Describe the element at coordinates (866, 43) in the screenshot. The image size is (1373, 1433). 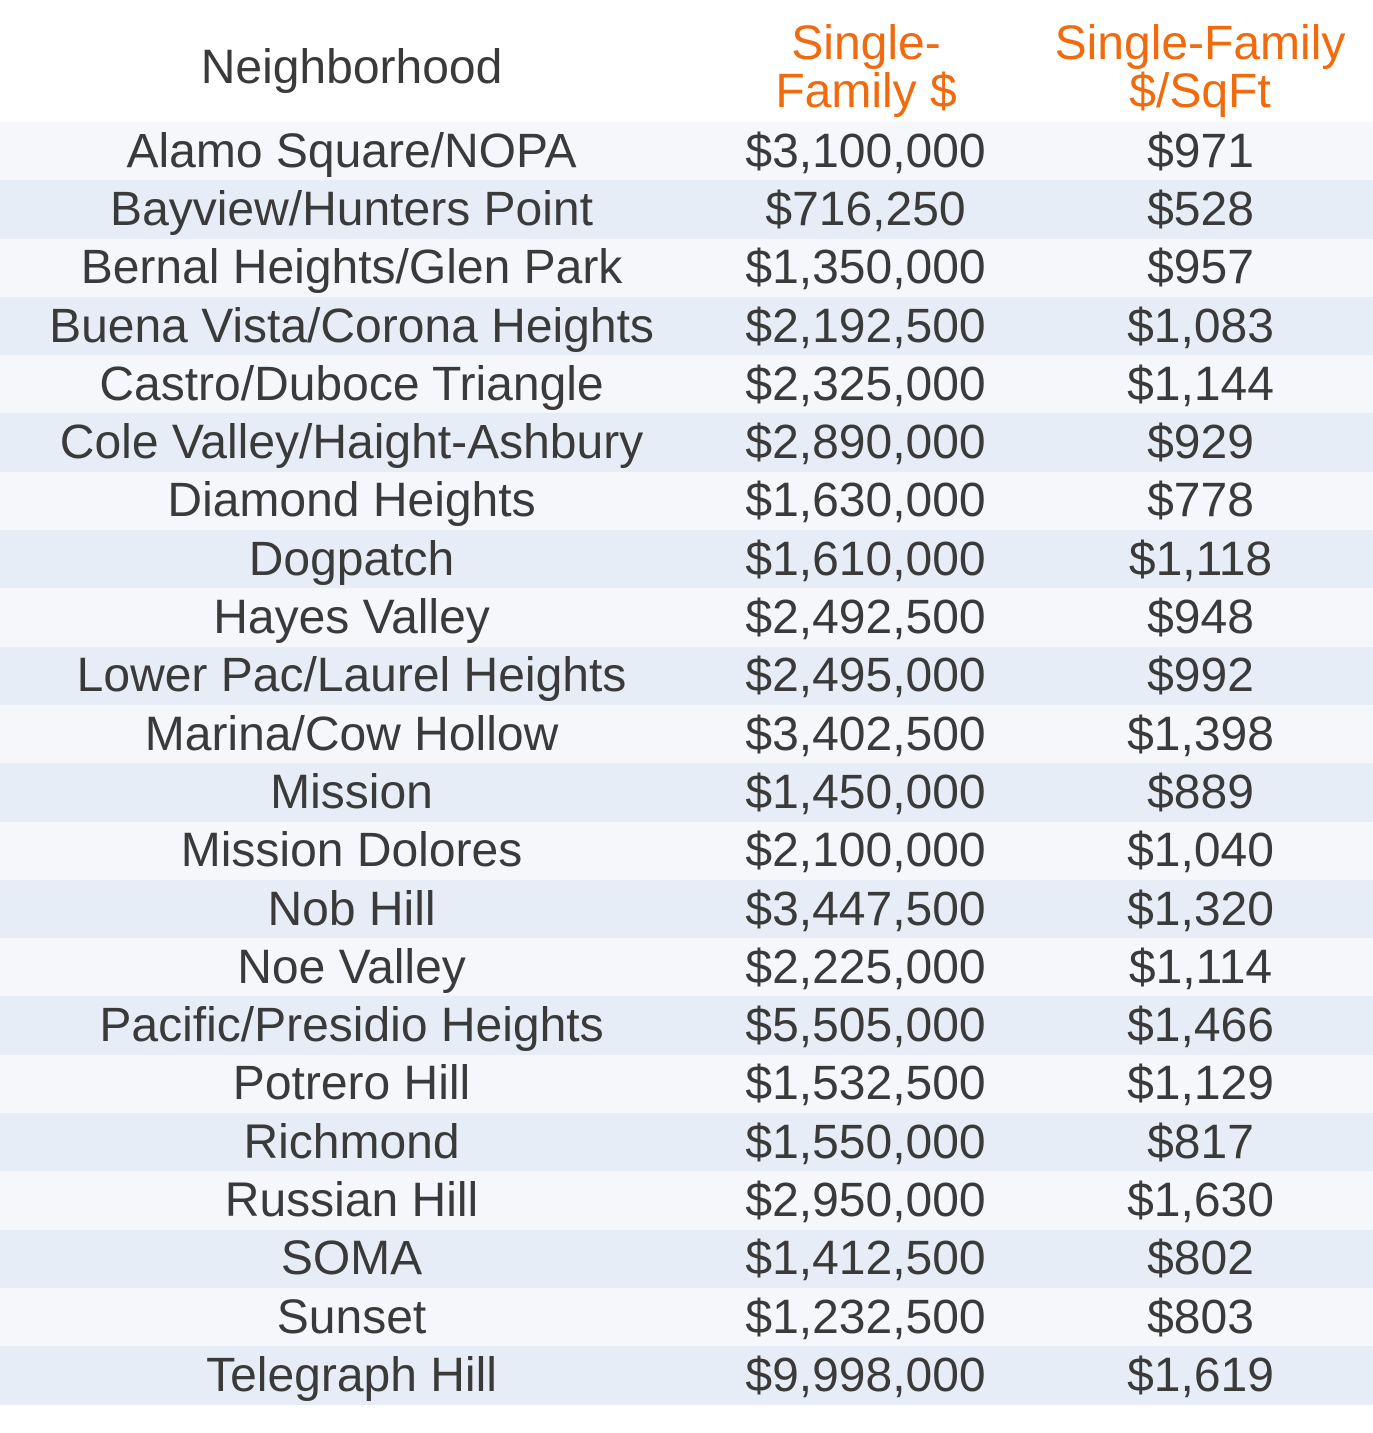
I see `header-price-line1: Single-` at that location.